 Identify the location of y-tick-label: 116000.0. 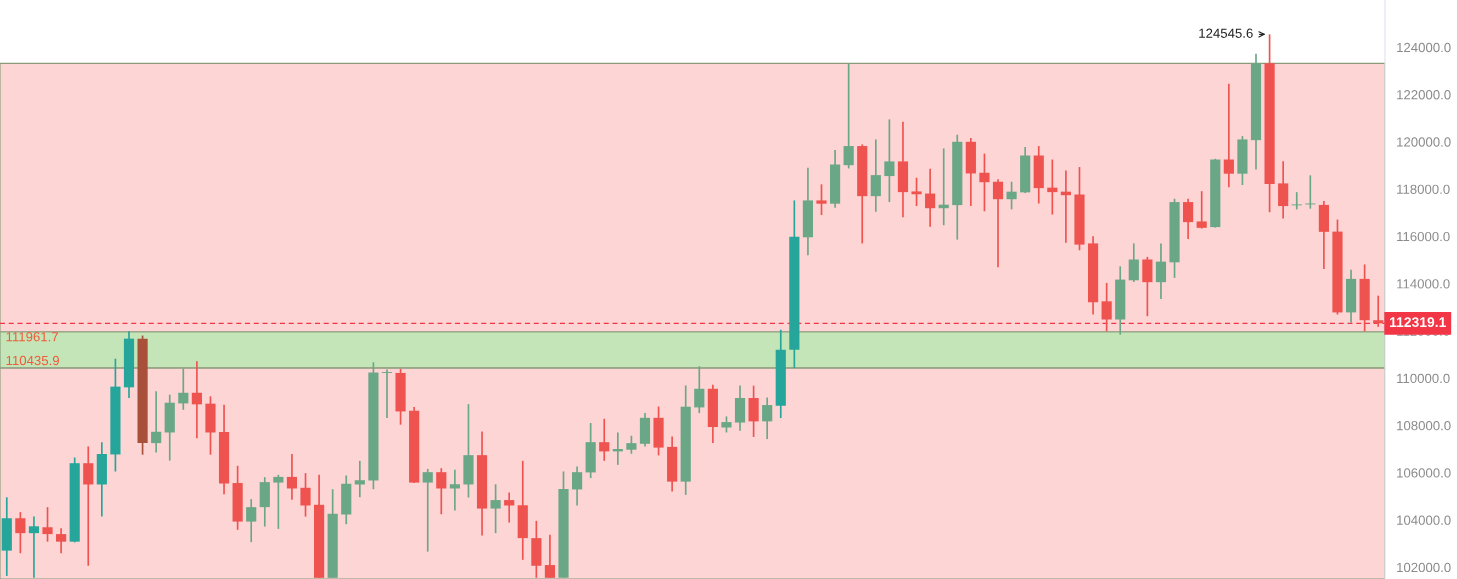
(1423, 236).